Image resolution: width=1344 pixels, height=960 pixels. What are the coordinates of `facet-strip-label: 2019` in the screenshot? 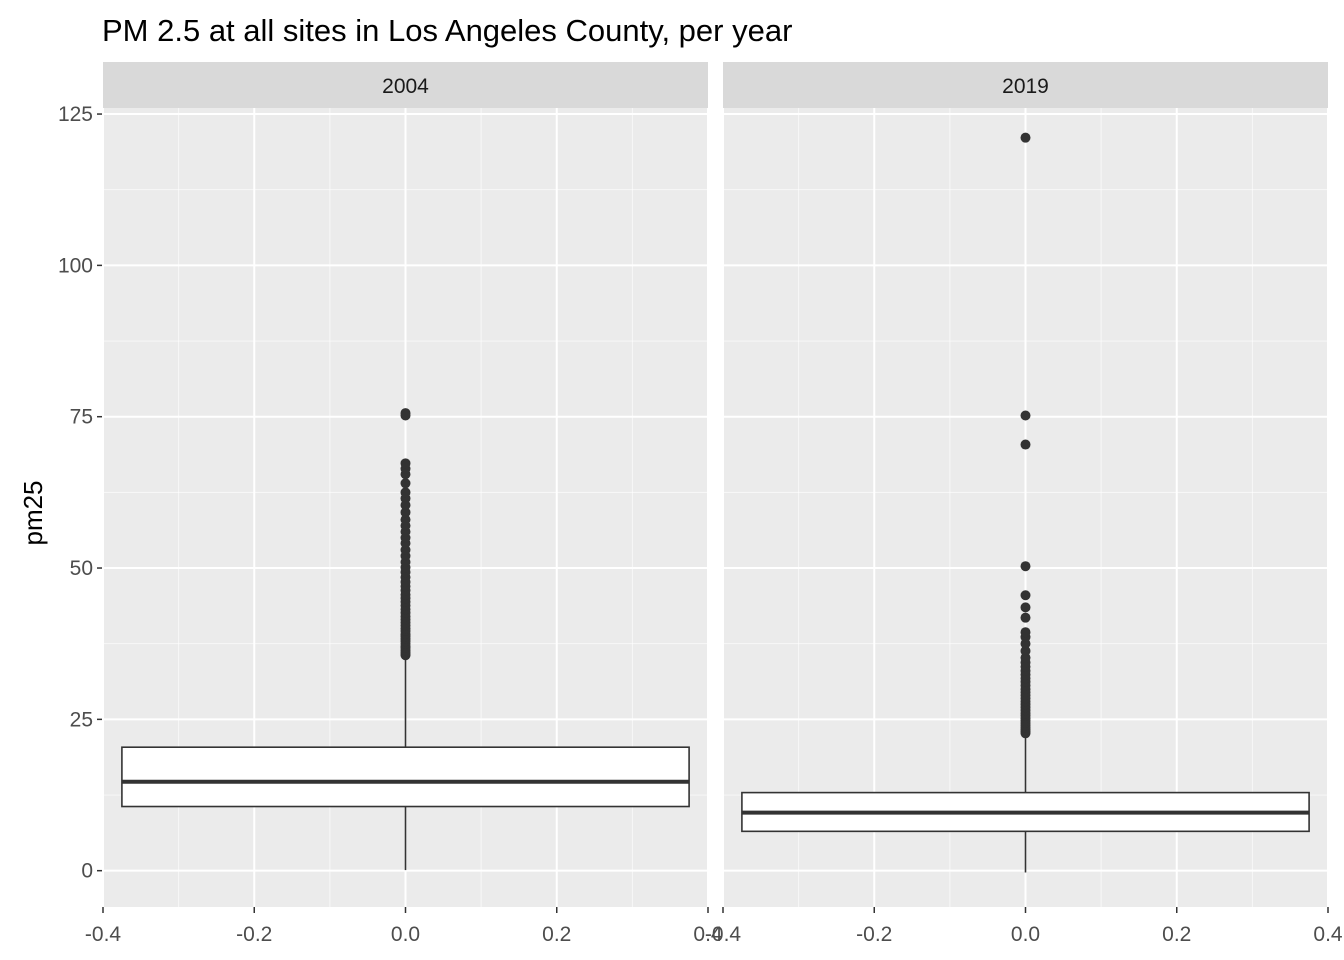 It's located at (1025, 86).